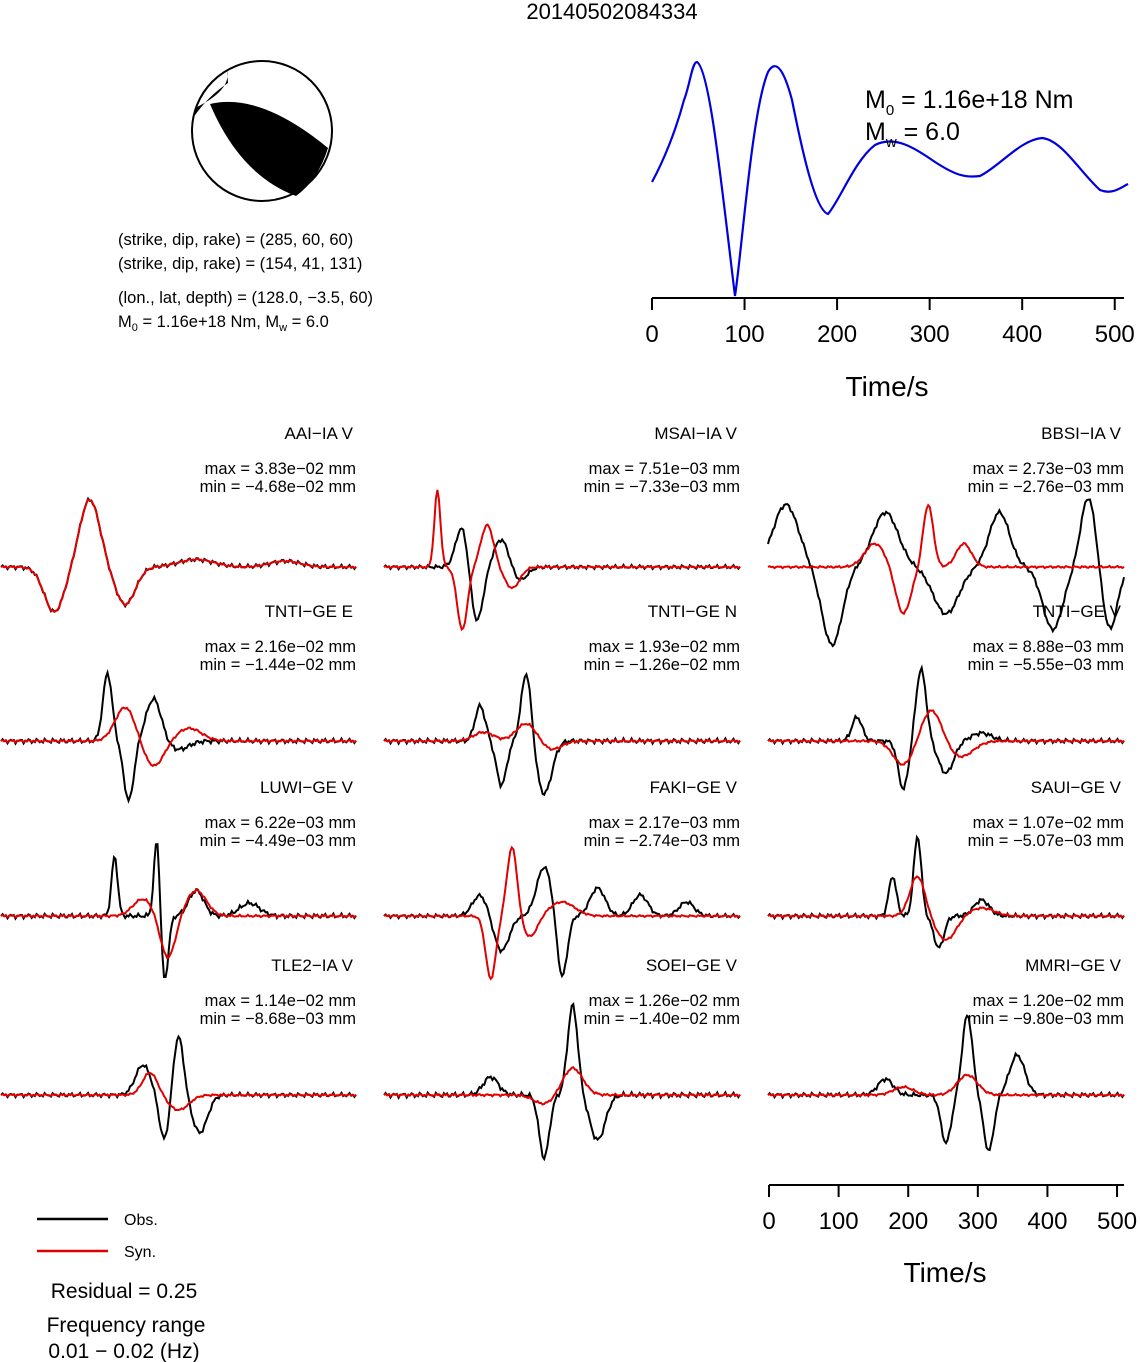  Describe the element at coordinates (280, 823) in the screenshot. I see `station-max: max = 6.22e−03 mm` at that location.